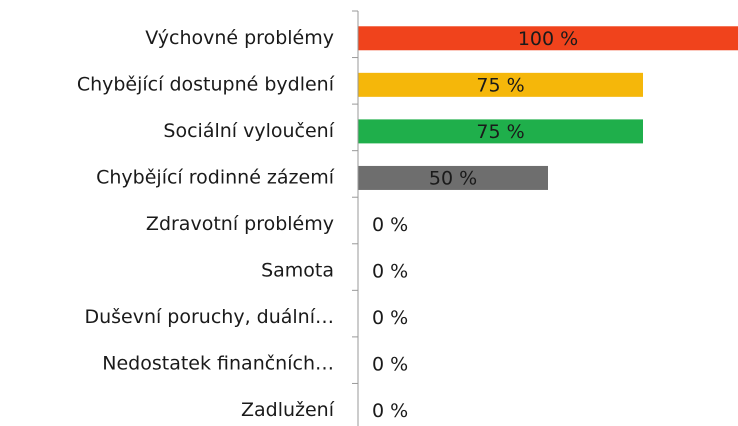 Image resolution: width=738 pixels, height=426 pixels. Describe the element at coordinates (288, 410) in the screenshot. I see `category-label: Zadlužení` at that location.